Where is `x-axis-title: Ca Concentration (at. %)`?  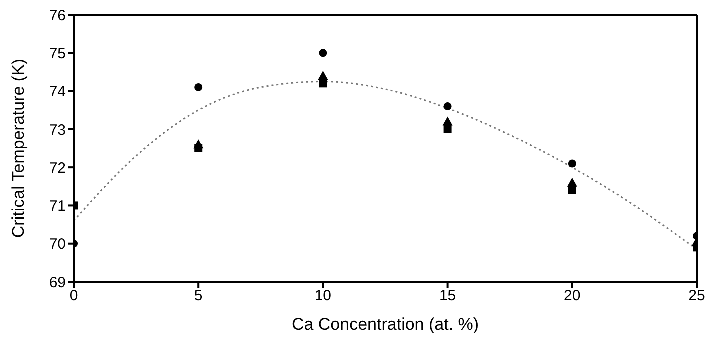
x-axis-title: Ca Concentration (at. %) is located at coordinates (386, 324).